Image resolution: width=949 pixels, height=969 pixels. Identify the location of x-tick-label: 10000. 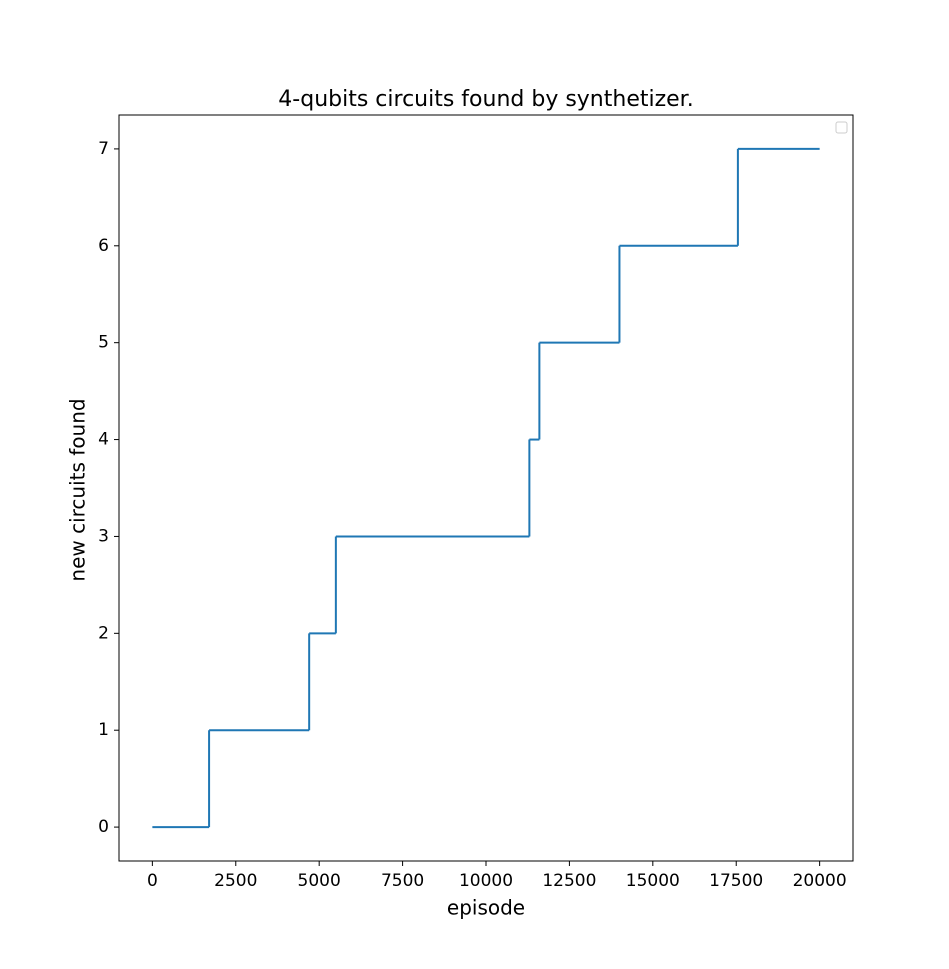
(486, 881).